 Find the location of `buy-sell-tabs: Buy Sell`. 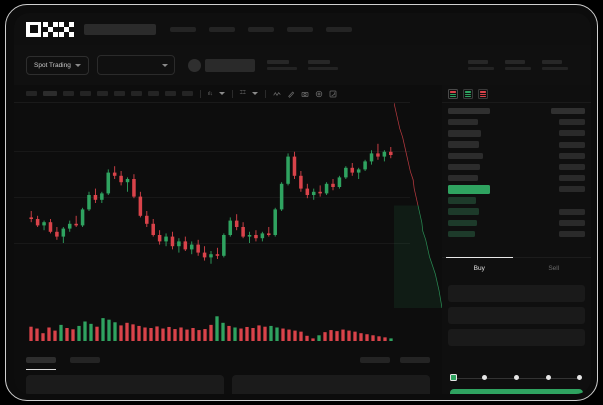

buy-sell-tabs: Buy Sell is located at coordinates (516, 268).